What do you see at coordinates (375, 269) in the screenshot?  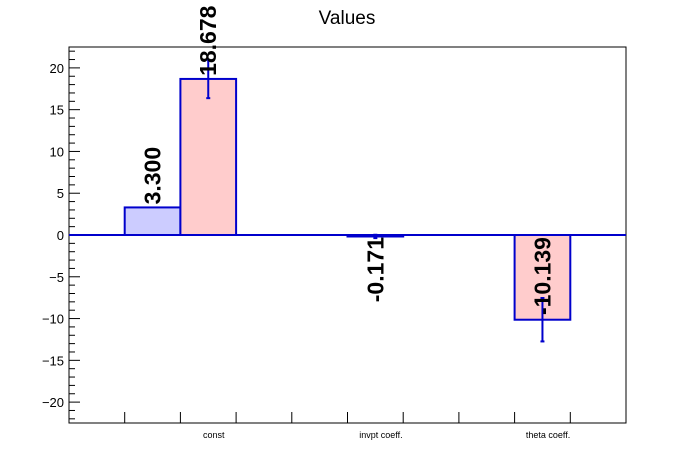 I see `bar-value-label: -0.171` at bounding box center [375, 269].